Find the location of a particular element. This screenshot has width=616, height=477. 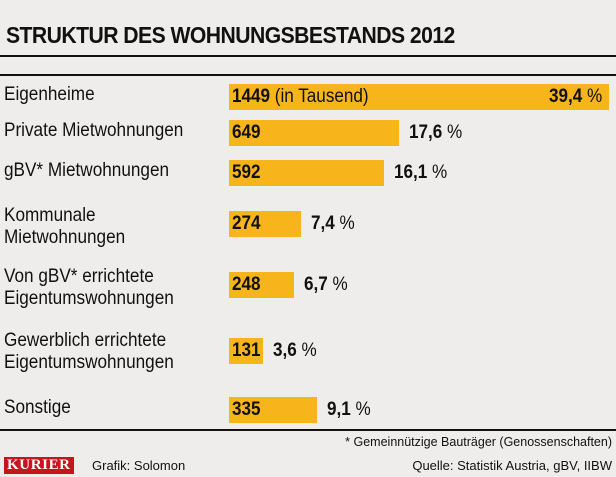

percent-label: 9,1 % is located at coordinates (349, 410).